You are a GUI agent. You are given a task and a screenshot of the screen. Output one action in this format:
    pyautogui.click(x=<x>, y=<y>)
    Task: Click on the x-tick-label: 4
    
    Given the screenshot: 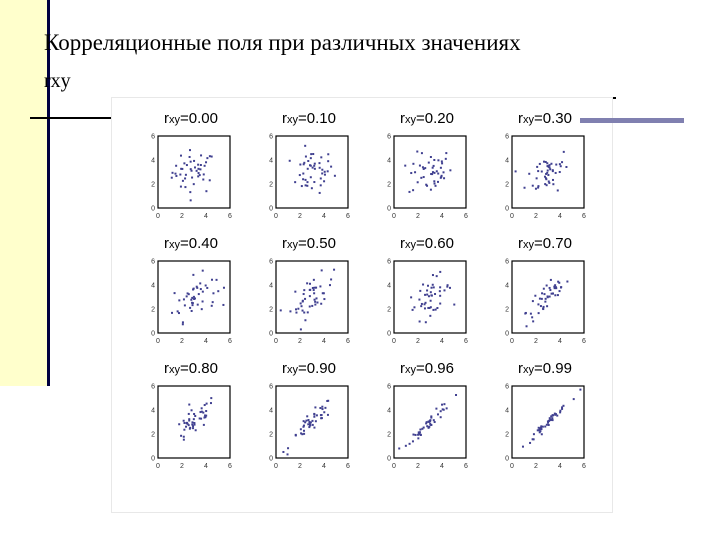 What is the action you would take?
    pyautogui.click(x=442, y=341)
    